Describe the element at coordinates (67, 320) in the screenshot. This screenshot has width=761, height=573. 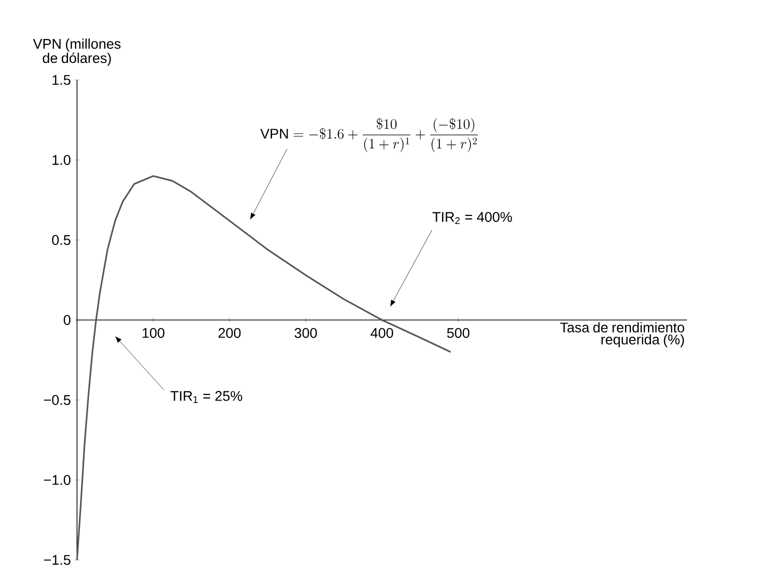
I see `y-tick-label: 0` at that location.